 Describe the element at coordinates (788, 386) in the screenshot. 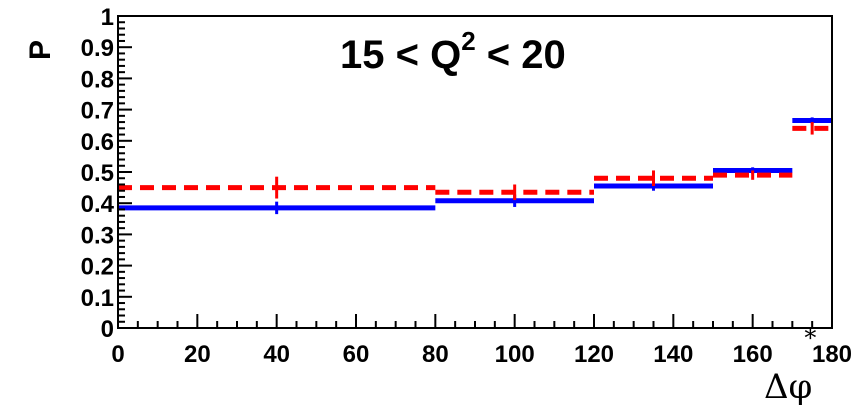

I see `x-axis-label-base: Δφ` at that location.